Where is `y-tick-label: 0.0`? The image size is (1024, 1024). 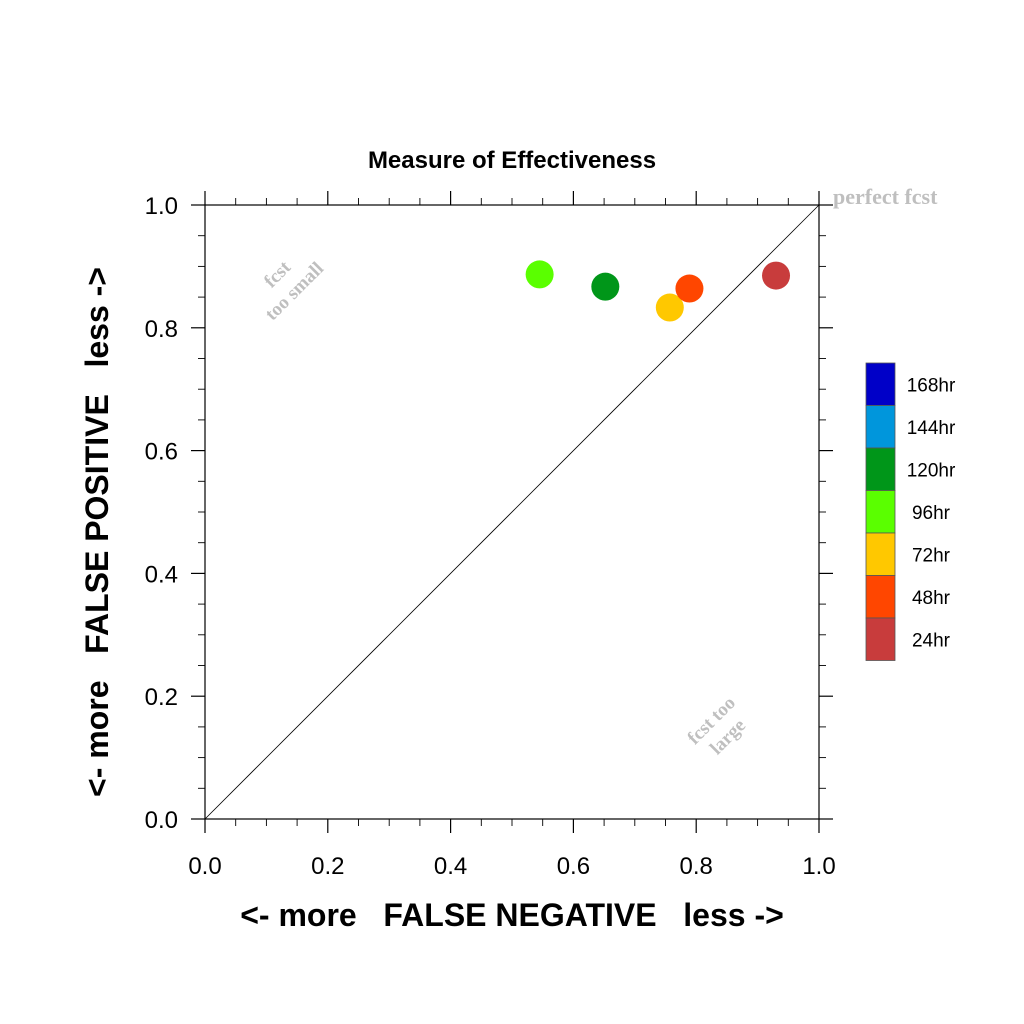 y-tick-label: 0.0 is located at coordinates (161, 820).